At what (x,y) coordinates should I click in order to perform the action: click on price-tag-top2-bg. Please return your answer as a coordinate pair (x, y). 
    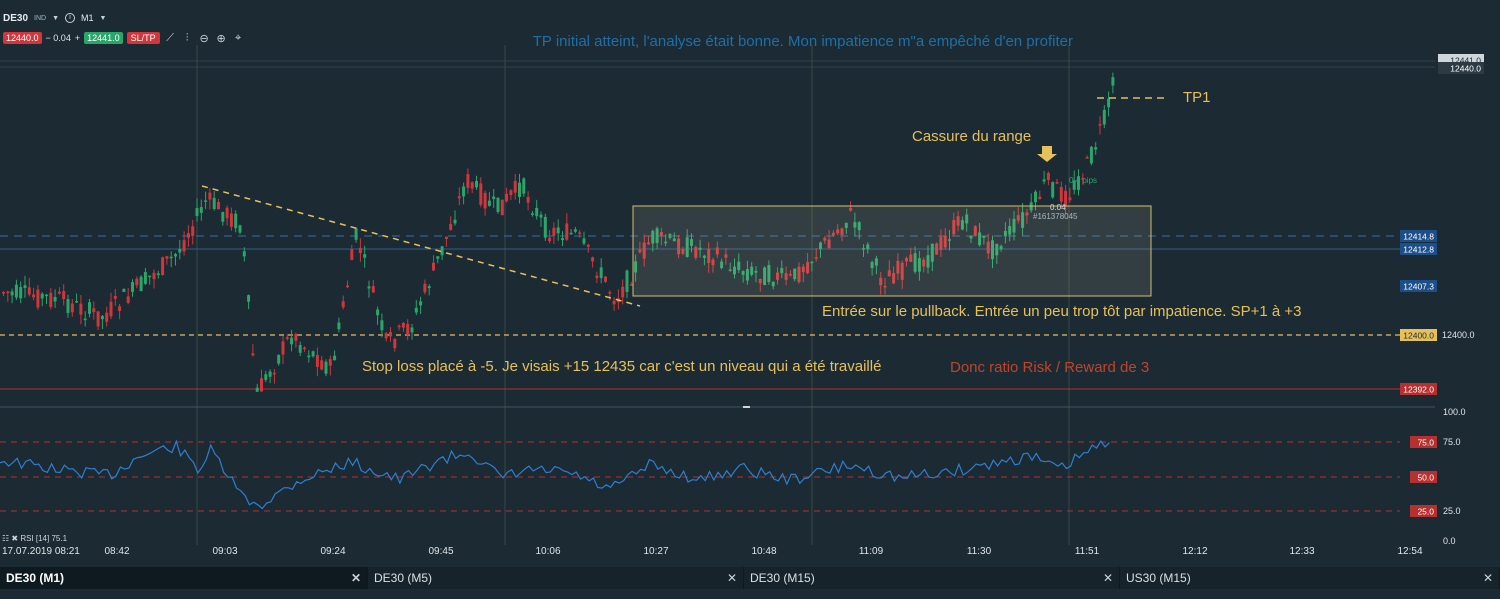
    Looking at the image, I should click on (1461, 68).